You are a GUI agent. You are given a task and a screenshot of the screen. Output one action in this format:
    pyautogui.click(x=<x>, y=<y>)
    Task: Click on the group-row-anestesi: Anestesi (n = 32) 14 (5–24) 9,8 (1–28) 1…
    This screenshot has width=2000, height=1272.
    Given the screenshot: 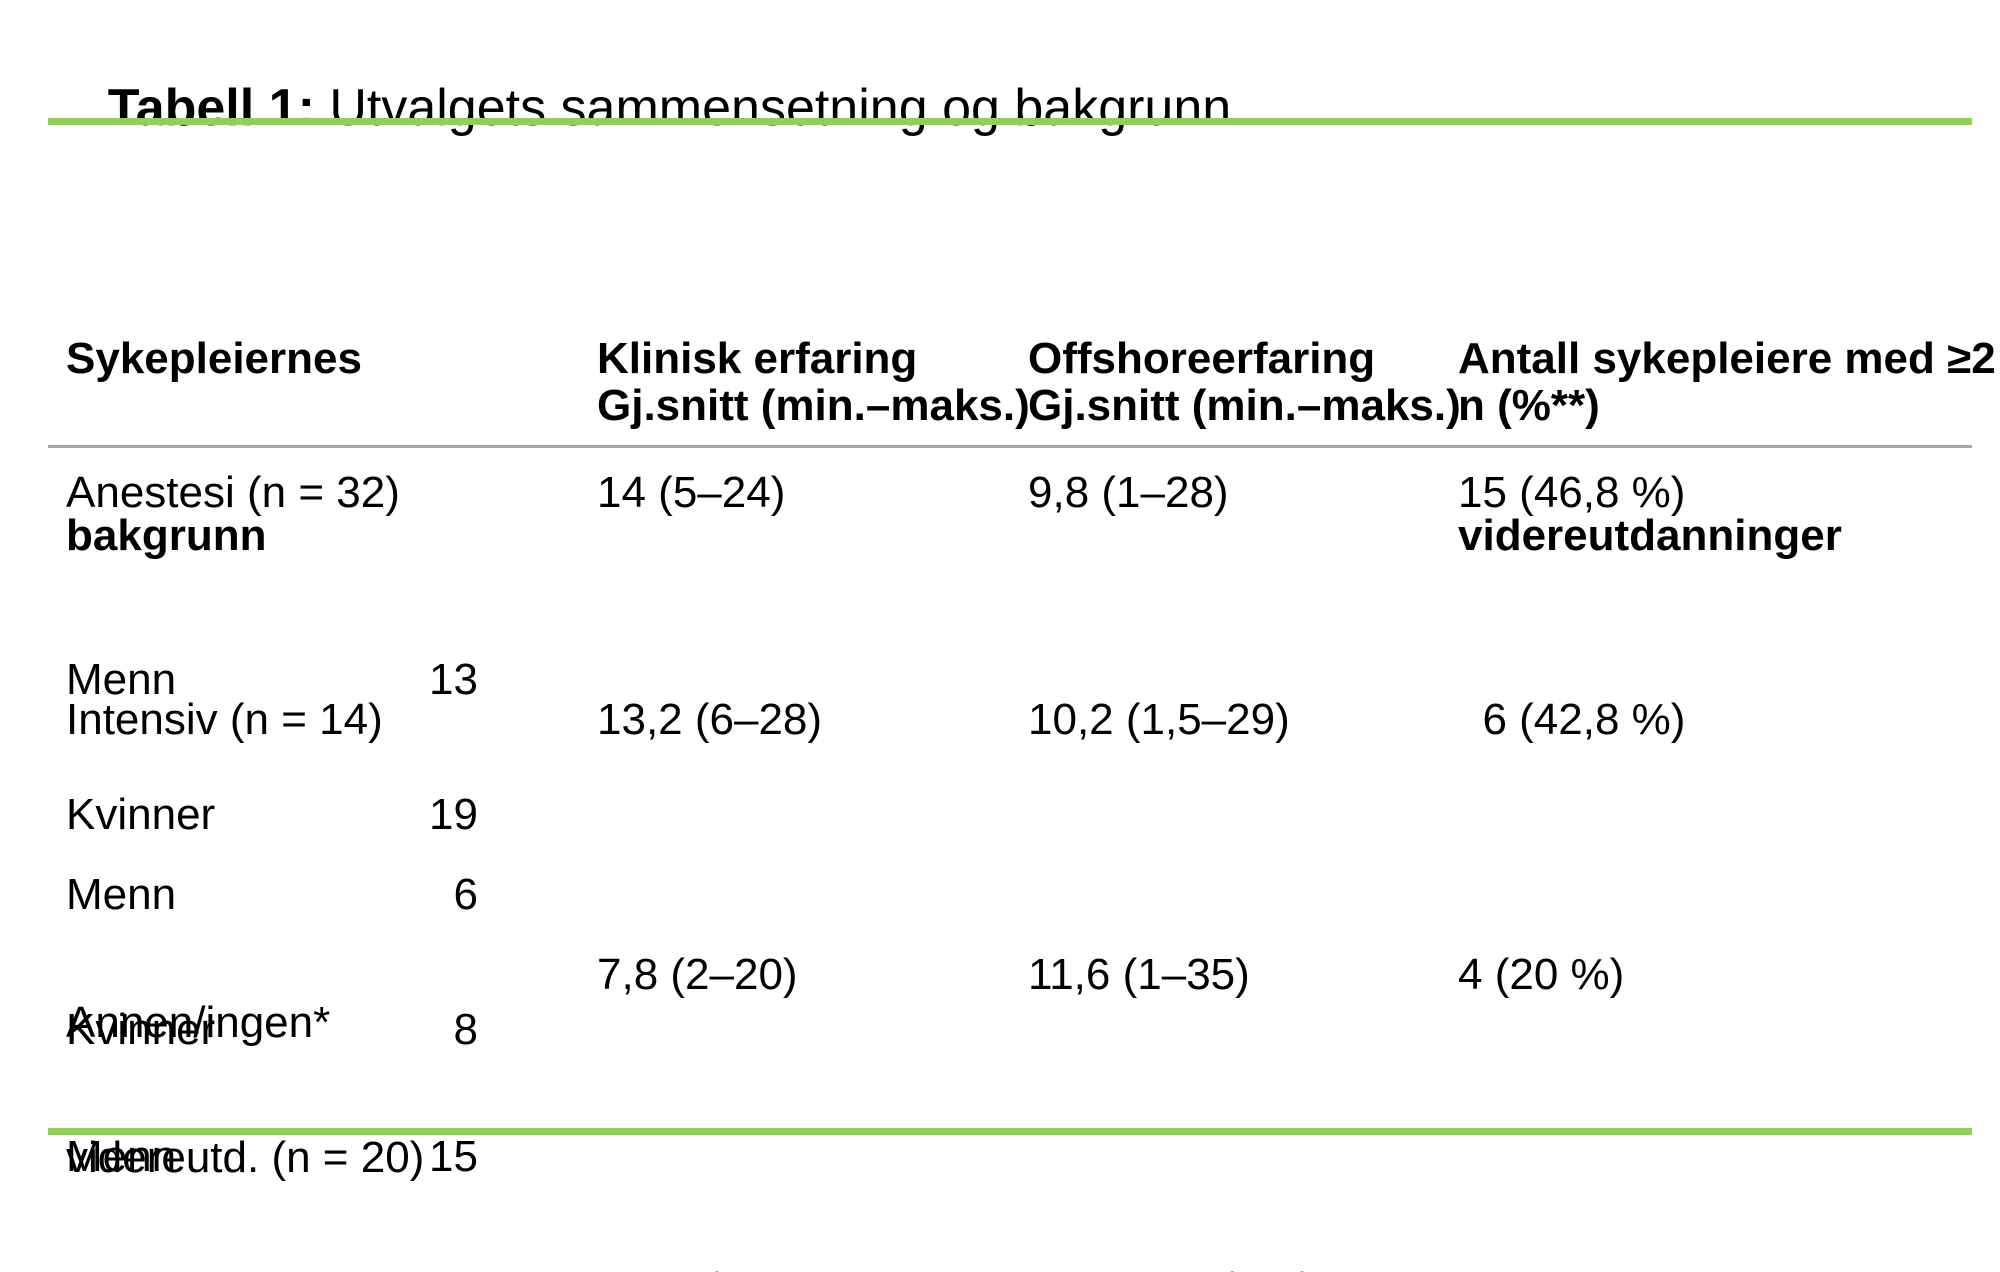 What is the action you would take?
    pyautogui.click(x=1000, y=495)
    